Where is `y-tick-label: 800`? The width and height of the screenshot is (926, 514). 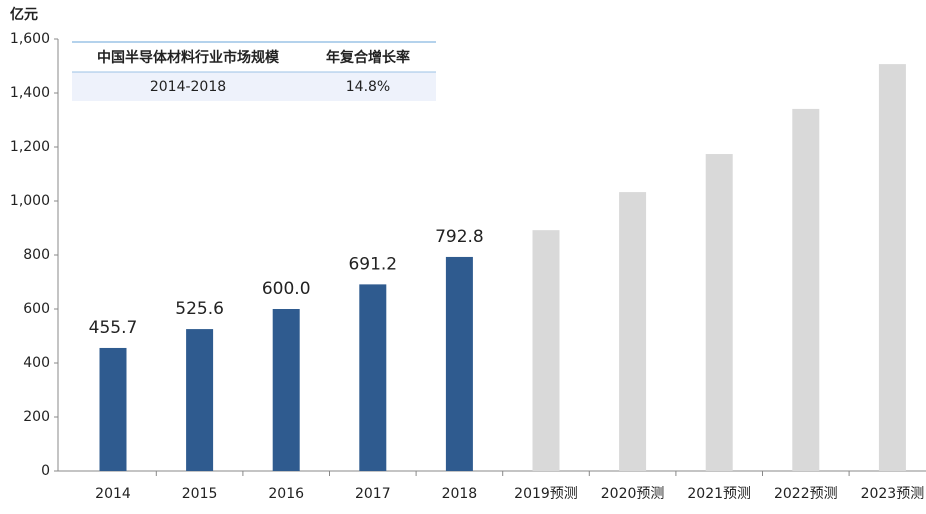
y-tick-label: 800 is located at coordinates (36, 255).